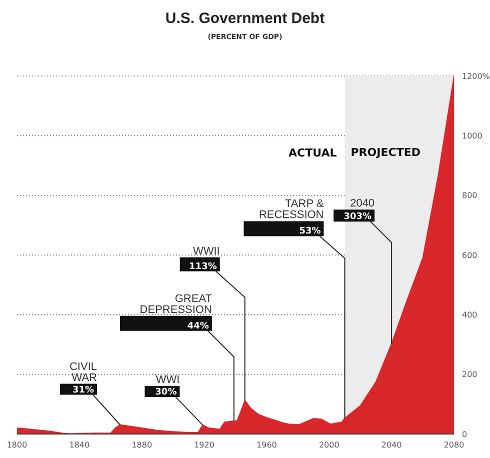  What do you see at coordinates (391, 445) in the screenshot?
I see `x-tick-label: 2040` at bounding box center [391, 445].